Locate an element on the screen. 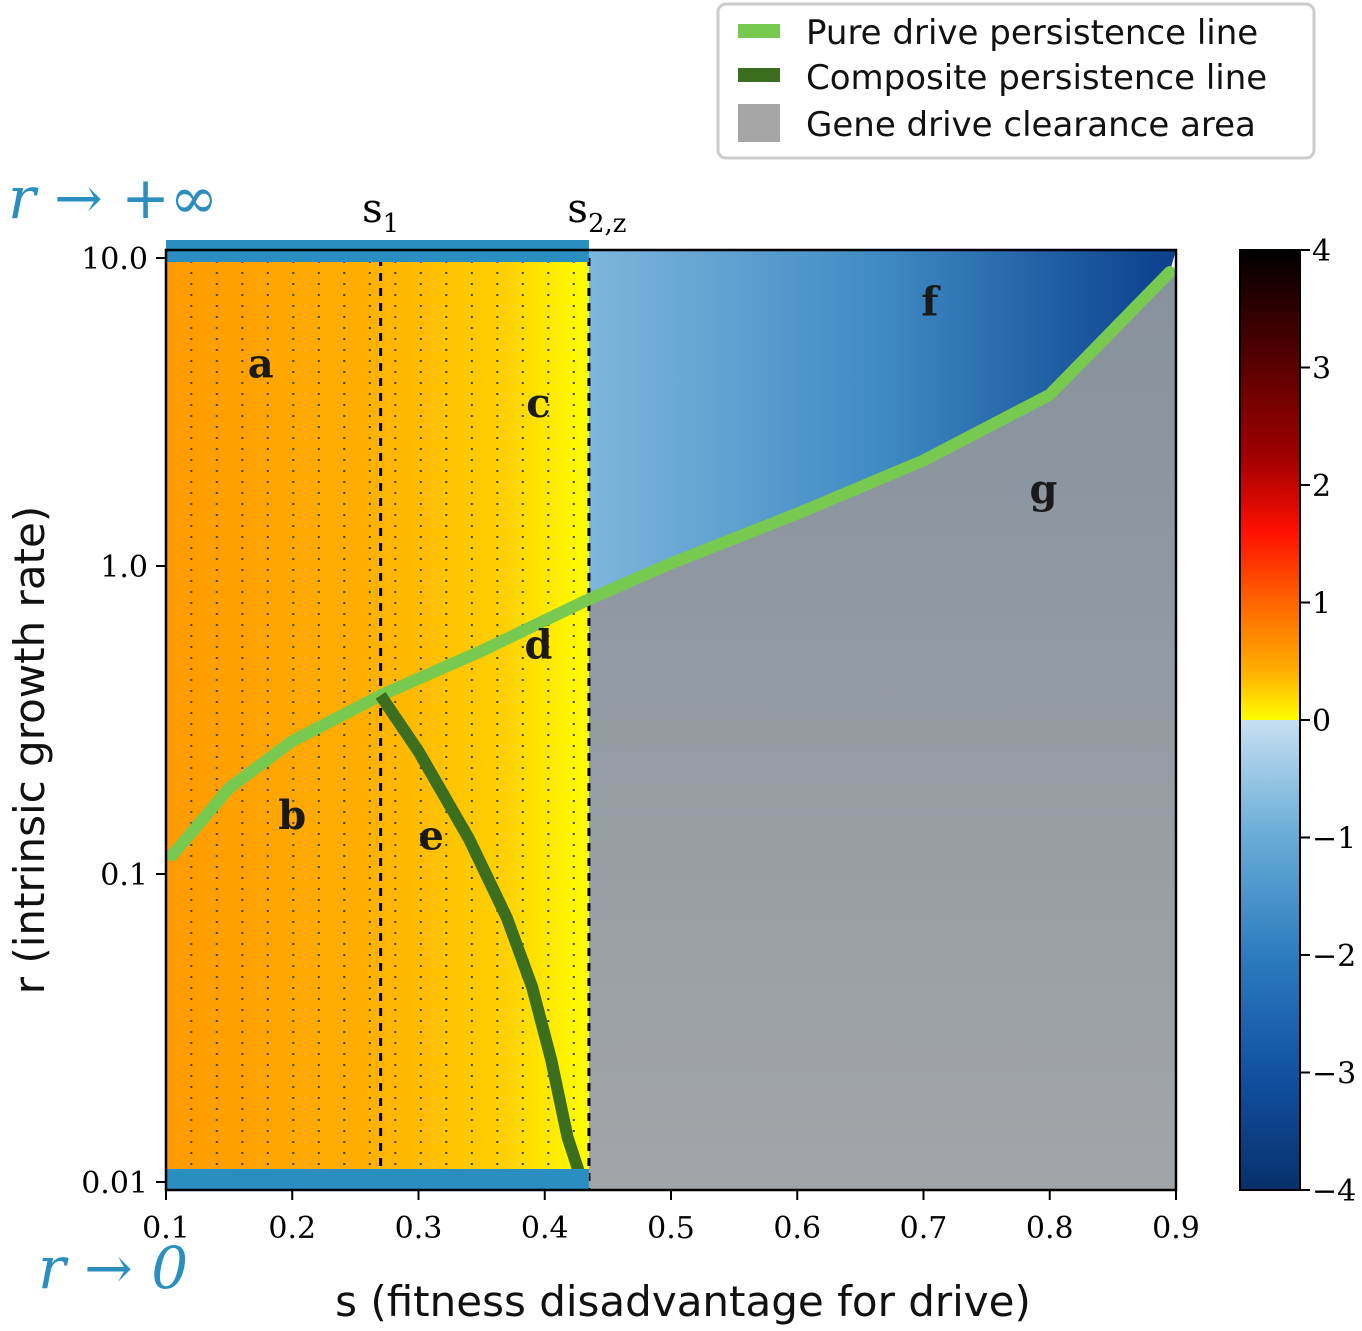 The height and width of the screenshot is (1331, 1362). region-label-g: g is located at coordinates (1043, 489).